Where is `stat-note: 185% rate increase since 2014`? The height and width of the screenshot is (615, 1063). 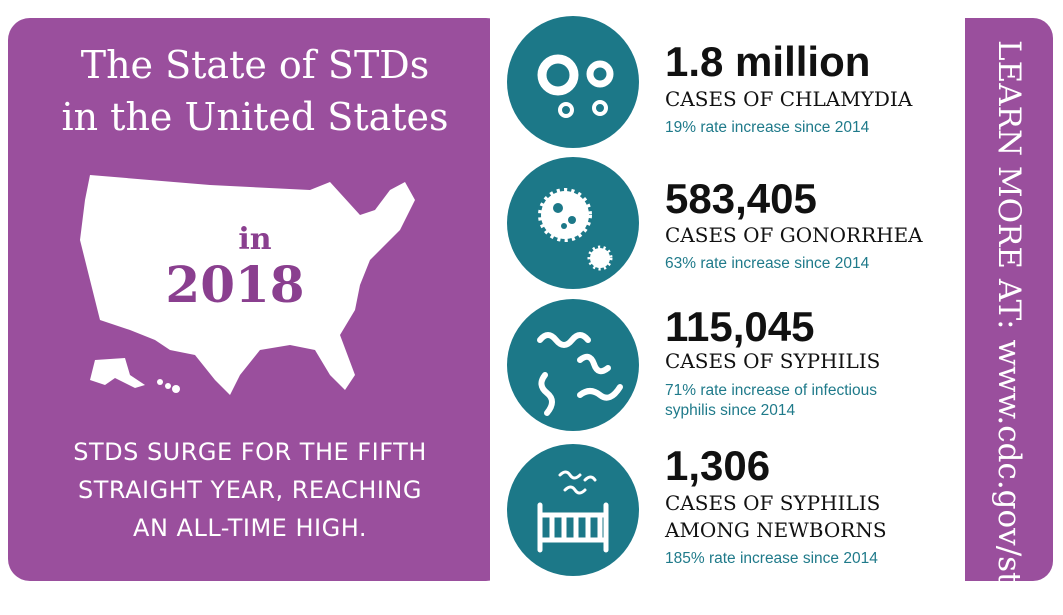
stat-note: 185% rate increase since 2014 is located at coordinates (771, 558).